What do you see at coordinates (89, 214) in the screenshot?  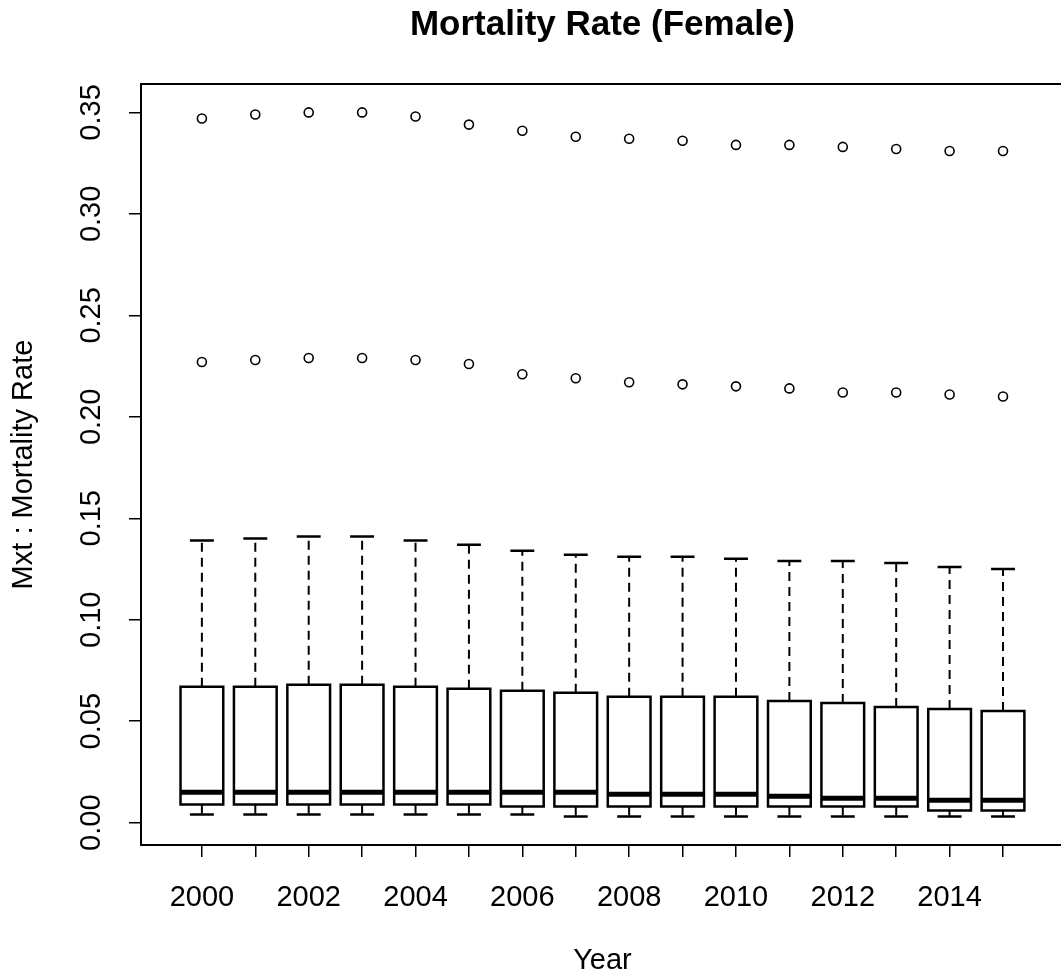 I see `y-tick-label: 0.30` at bounding box center [89, 214].